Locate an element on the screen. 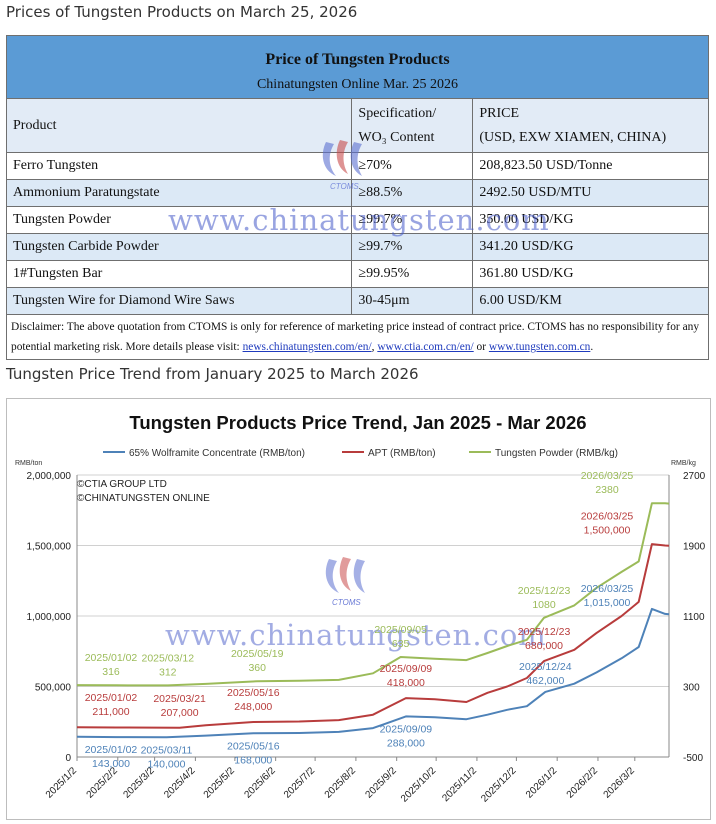 The height and width of the screenshot is (824, 716). data-label-value: 635 is located at coordinates (401, 644).